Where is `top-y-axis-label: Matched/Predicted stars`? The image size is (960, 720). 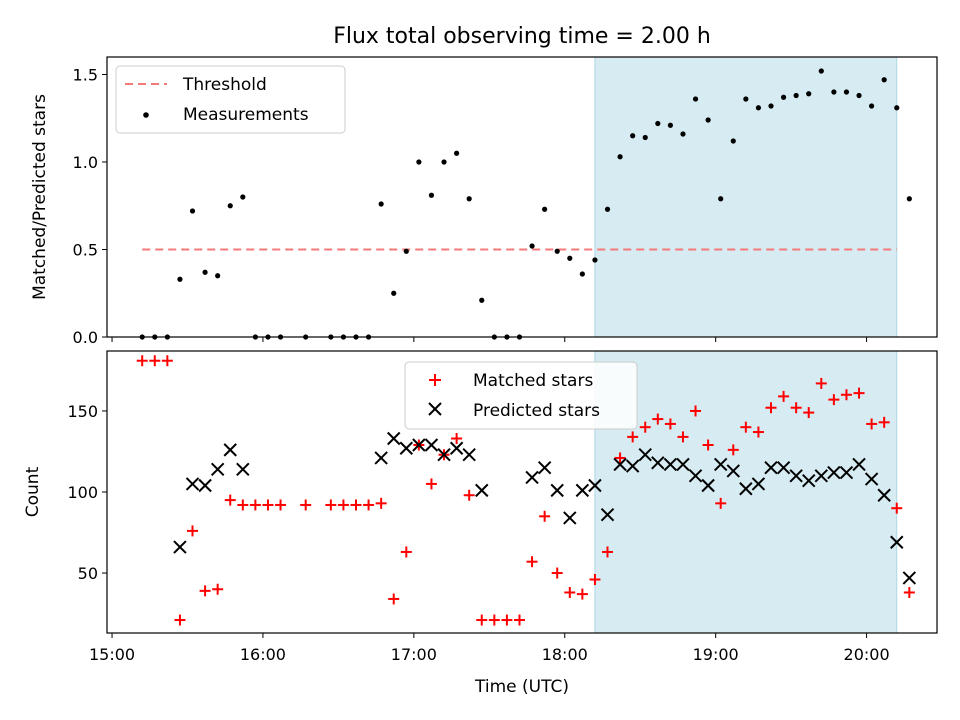
top-y-axis-label: Matched/Predicted stars is located at coordinates (40, 197).